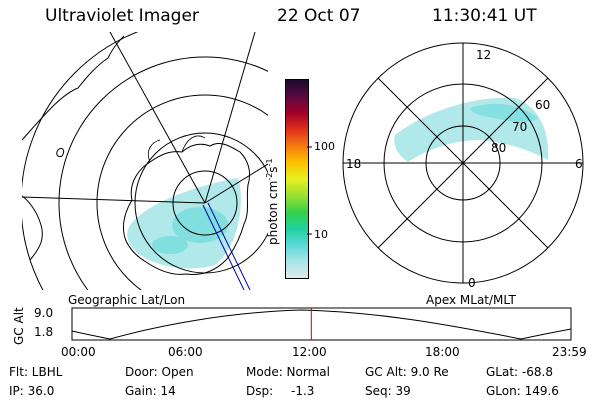 The width and height of the screenshot is (600, 400). Describe the element at coordinates (150, 391) in the screenshot. I see `gain-info: Gain: 14` at that location.